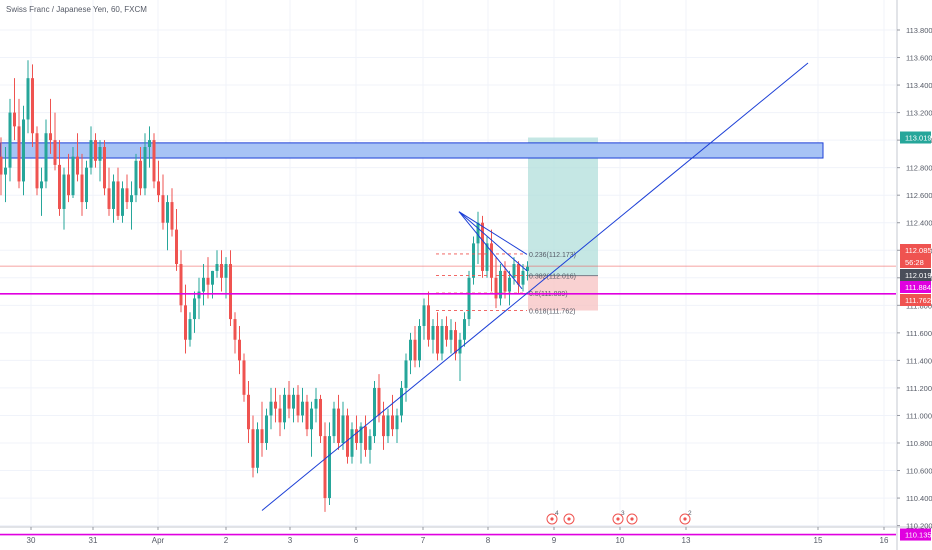 Image resolution: width=932 pixels, height=550 pixels. Describe the element at coordinates (623, 513) in the screenshot. I see `event-marker-count: 3` at that location.